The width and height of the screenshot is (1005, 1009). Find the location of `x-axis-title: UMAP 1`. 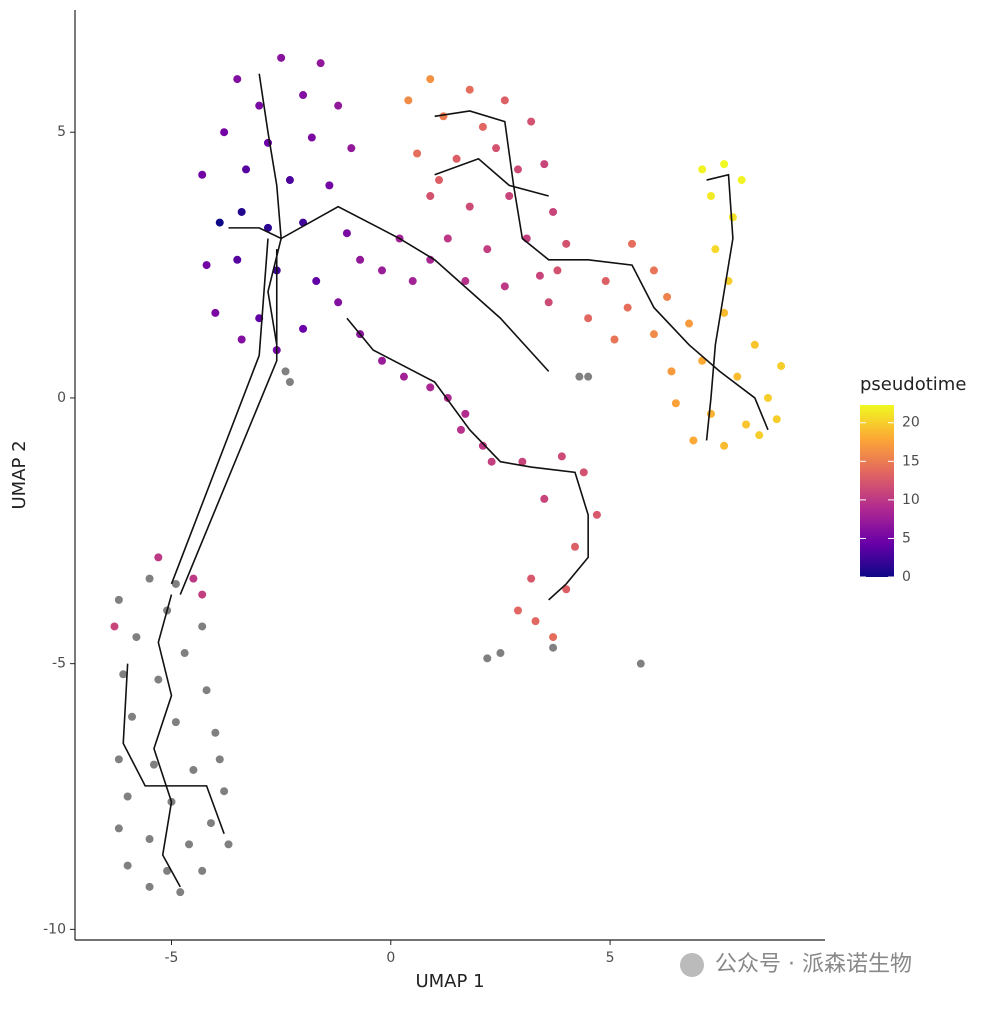

x-axis-title: UMAP 1 is located at coordinates (449, 981).